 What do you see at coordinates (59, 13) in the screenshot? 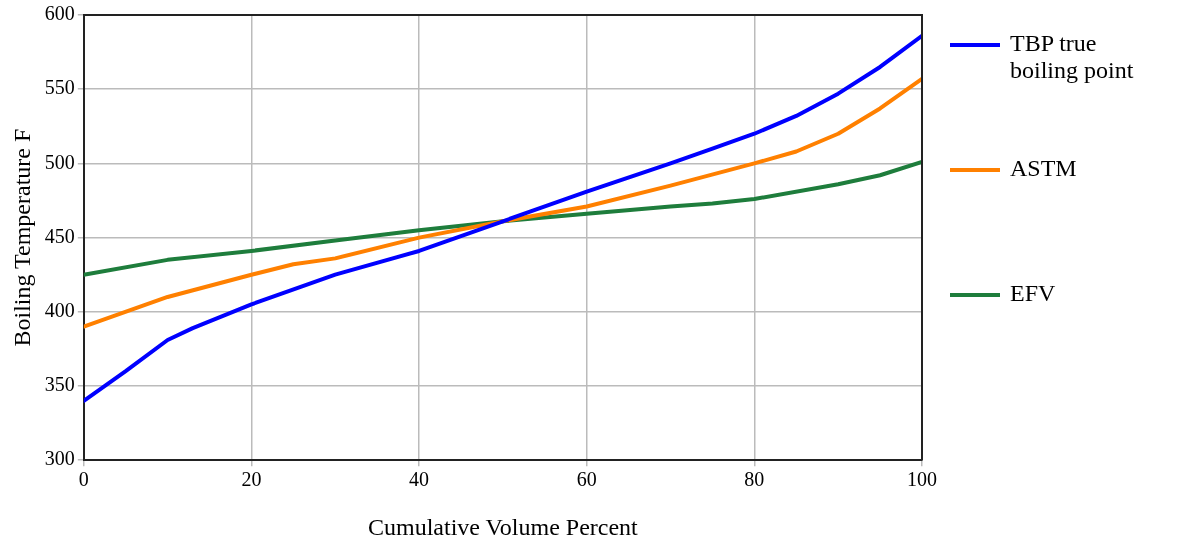
I see `y-tick-label: 600` at bounding box center [59, 13].